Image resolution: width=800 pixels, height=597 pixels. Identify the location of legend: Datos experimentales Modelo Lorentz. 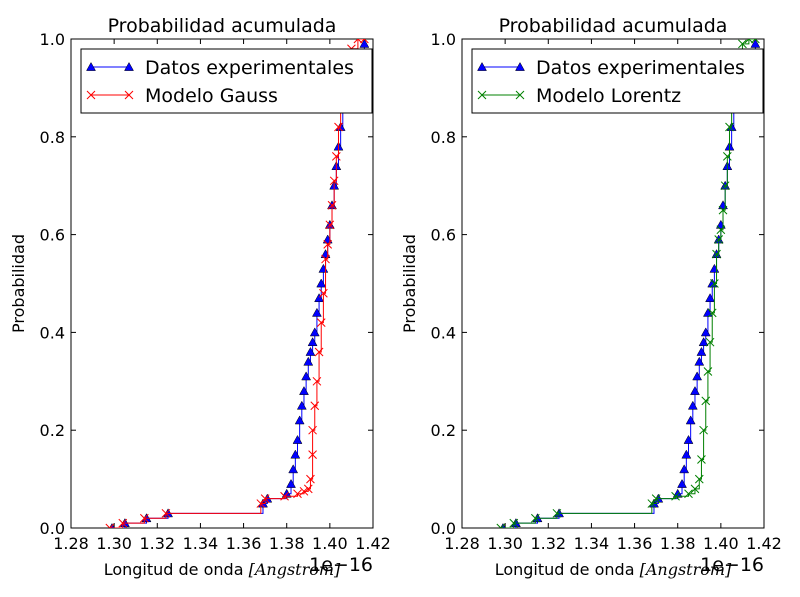
(617, 81).